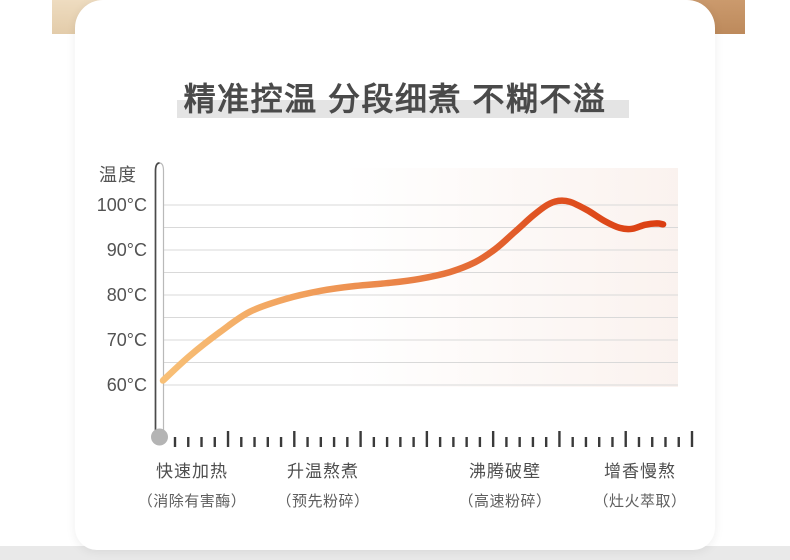 The image size is (790, 560). Describe the element at coordinates (433, 439) in the screenshot. I see `x-axis-ruler-ticks` at that location.